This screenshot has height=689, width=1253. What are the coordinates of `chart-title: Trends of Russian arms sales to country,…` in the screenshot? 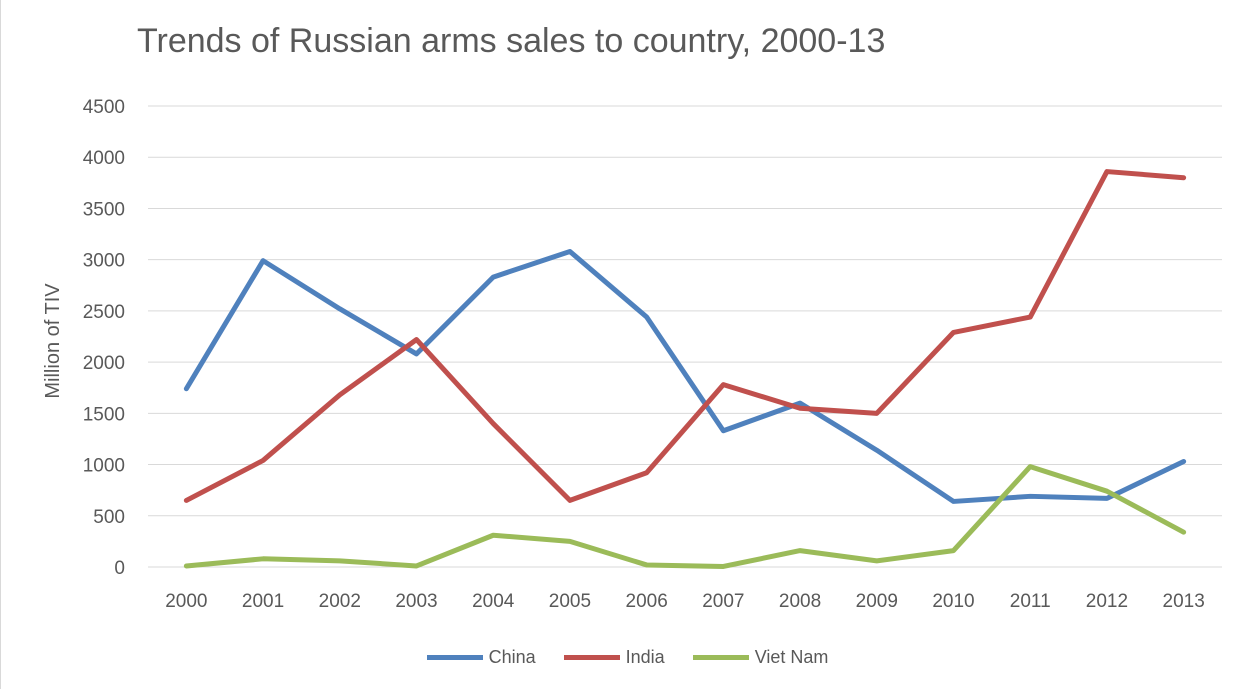 It's located at (511, 41).